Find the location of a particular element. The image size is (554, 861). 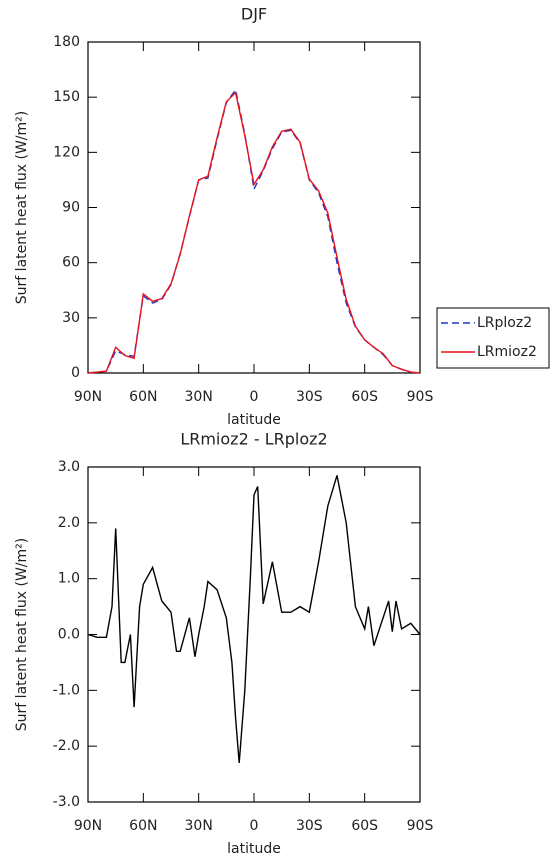

chart-title: LRmioz2 - LRploz2 is located at coordinates (253, 439).